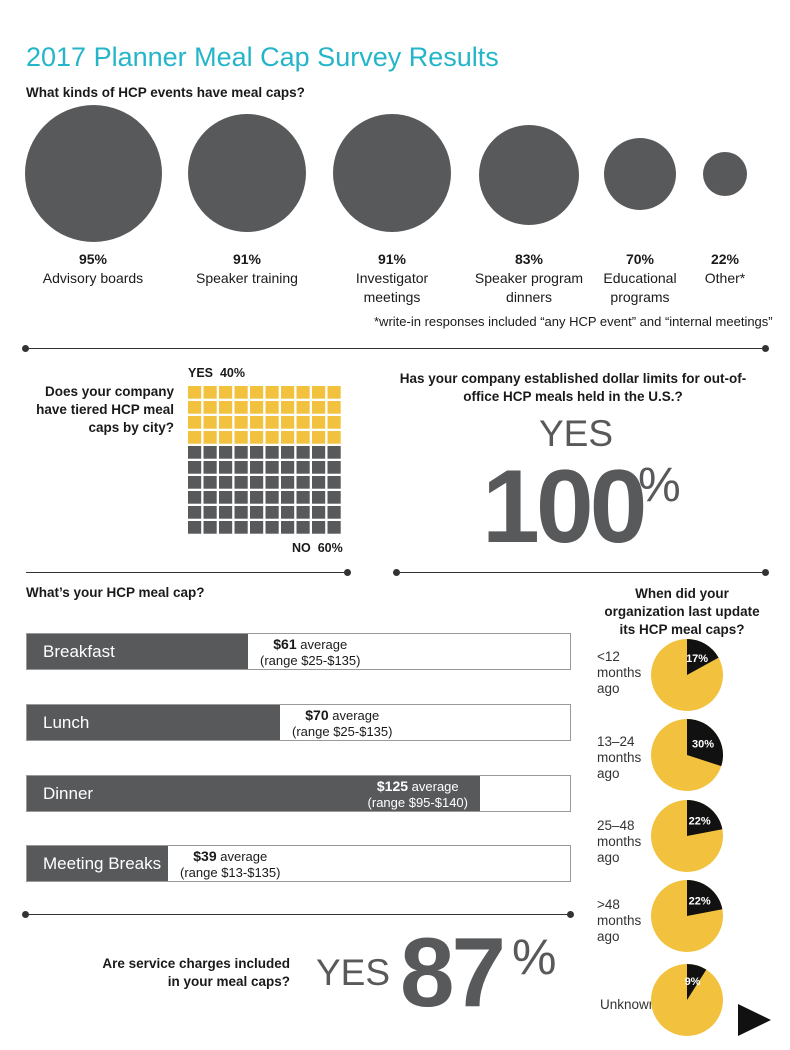 The height and width of the screenshot is (1050, 790). Describe the element at coordinates (247, 259) in the screenshot. I see `event-pct: 91%` at that location.